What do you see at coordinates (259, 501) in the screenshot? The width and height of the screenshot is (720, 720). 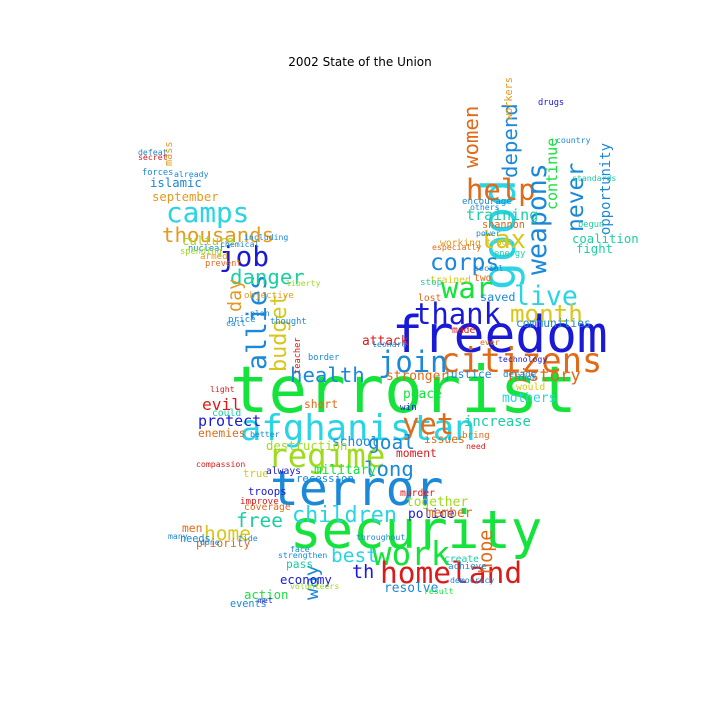 I see `cloud-word-improve: improve` at bounding box center [259, 501].